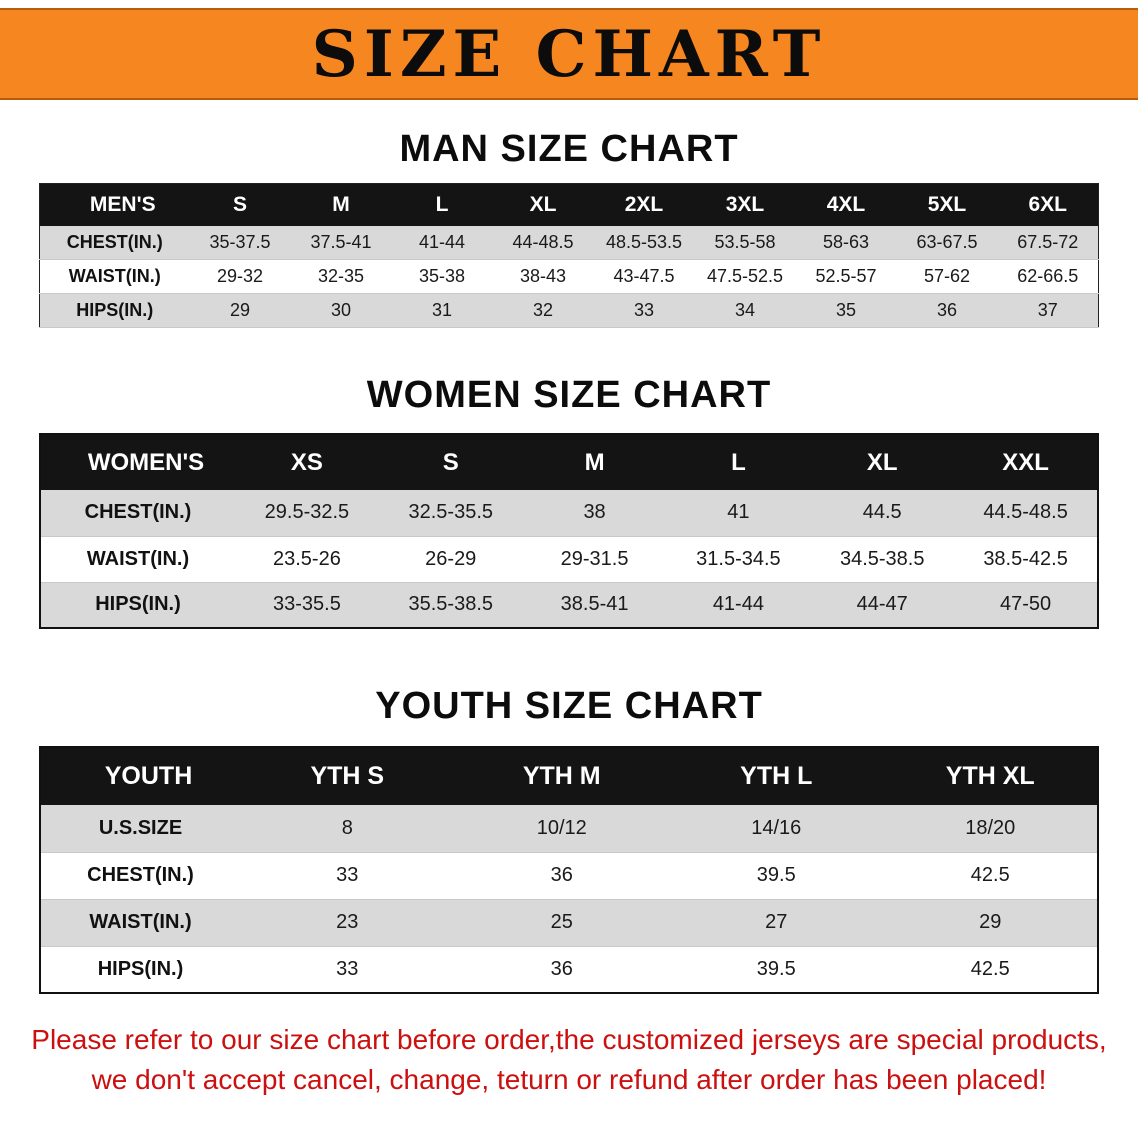 Image resolution: width=1138 pixels, height=1132 pixels. I want to click on cell: 32, so click(543, 310).